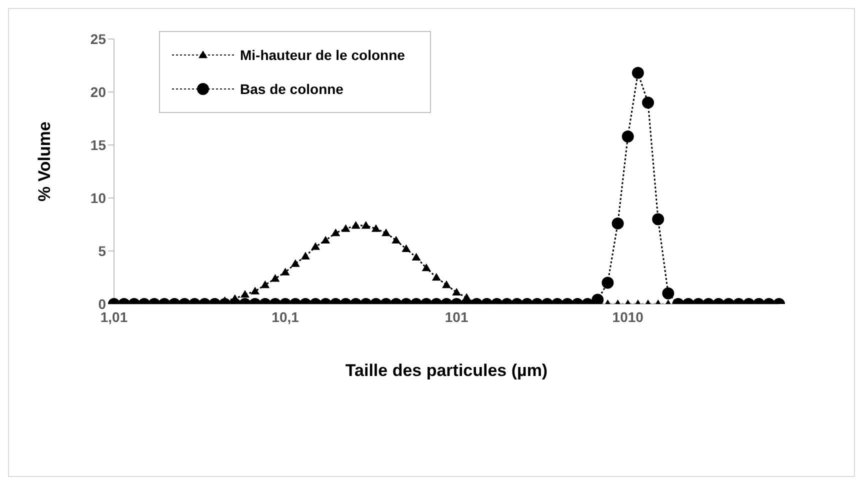 The image size is (863, 483). I want to click on y-tick-label: 25, so click(98, 38).